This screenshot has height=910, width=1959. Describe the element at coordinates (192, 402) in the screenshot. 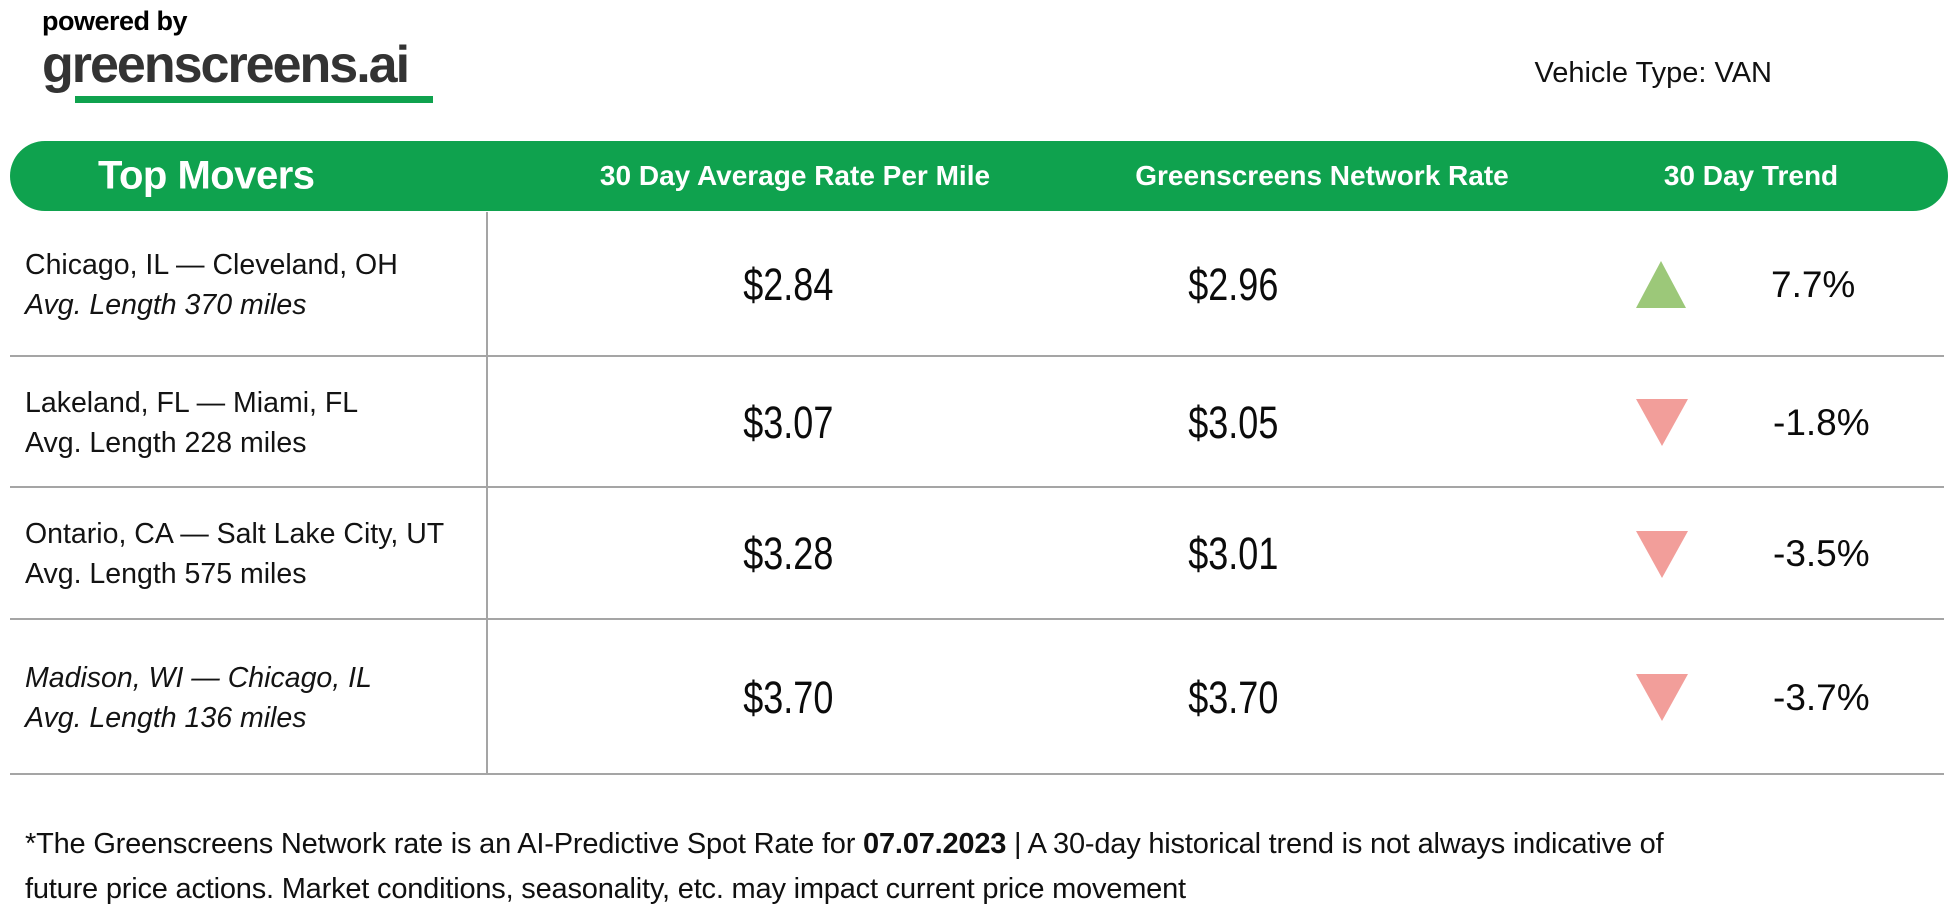

I see `route-name: Lakeland, FL — Miami, FL` at that location.